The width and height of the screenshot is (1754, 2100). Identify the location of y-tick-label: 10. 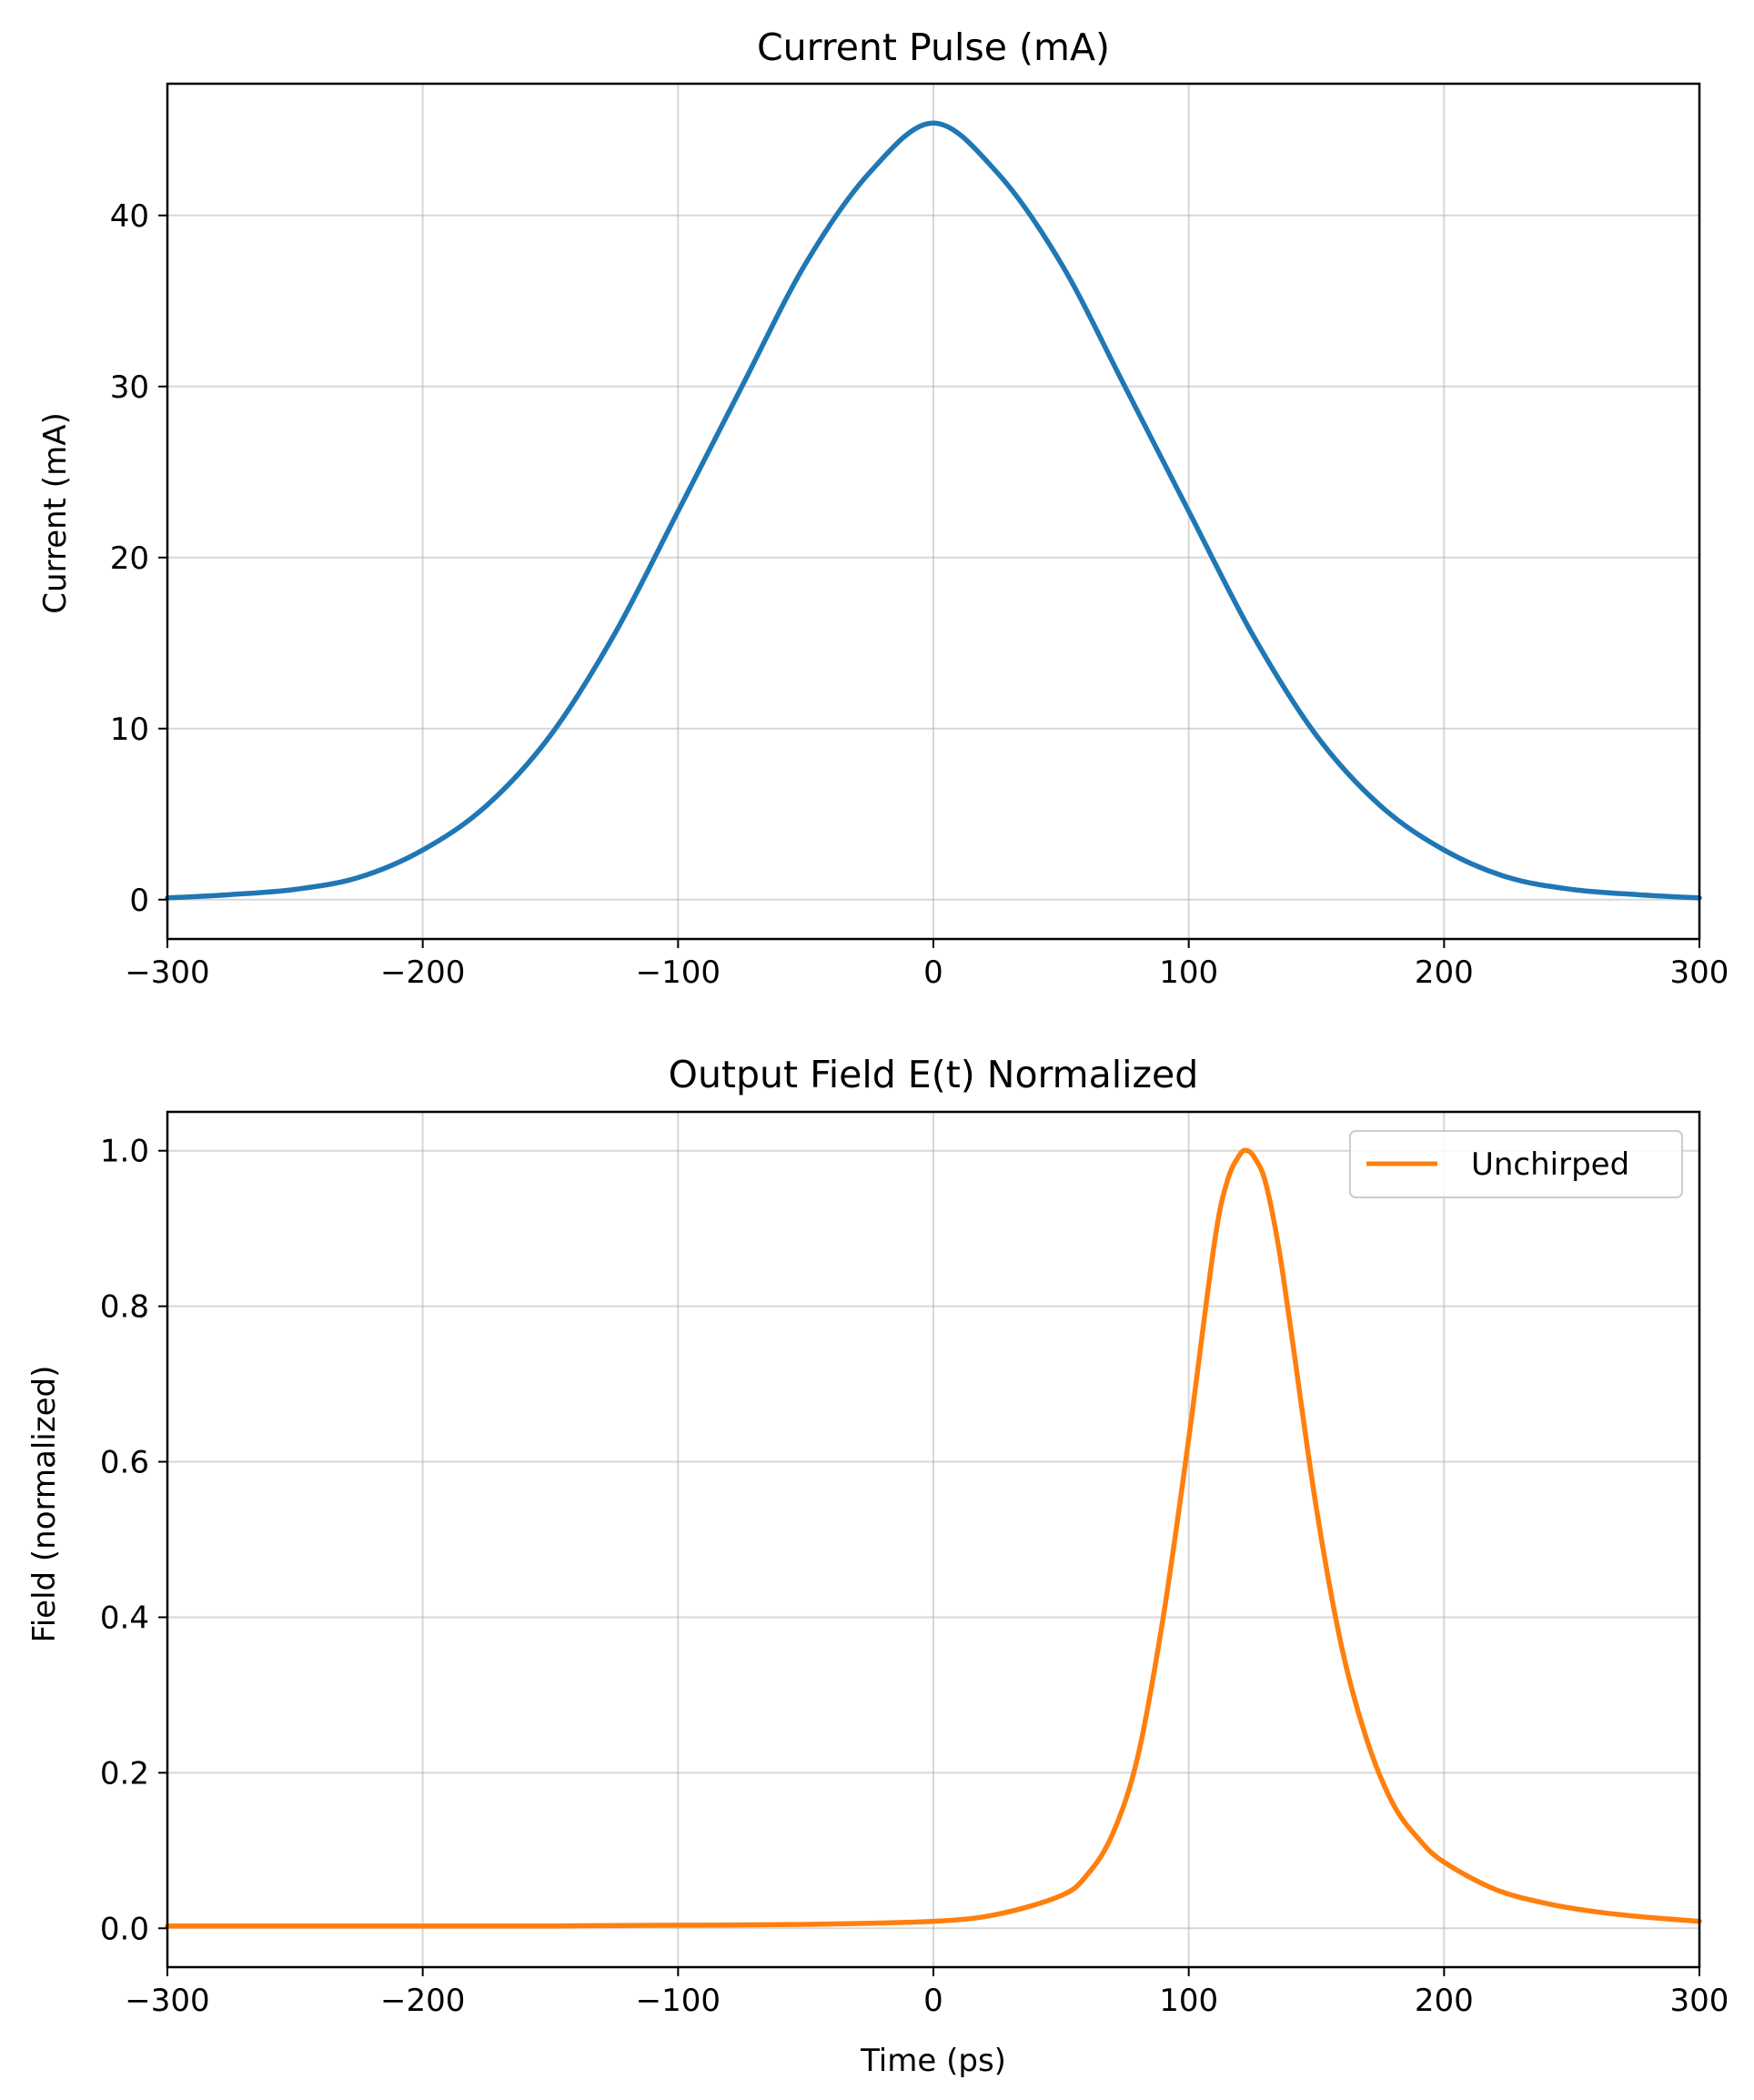
(129, 730).